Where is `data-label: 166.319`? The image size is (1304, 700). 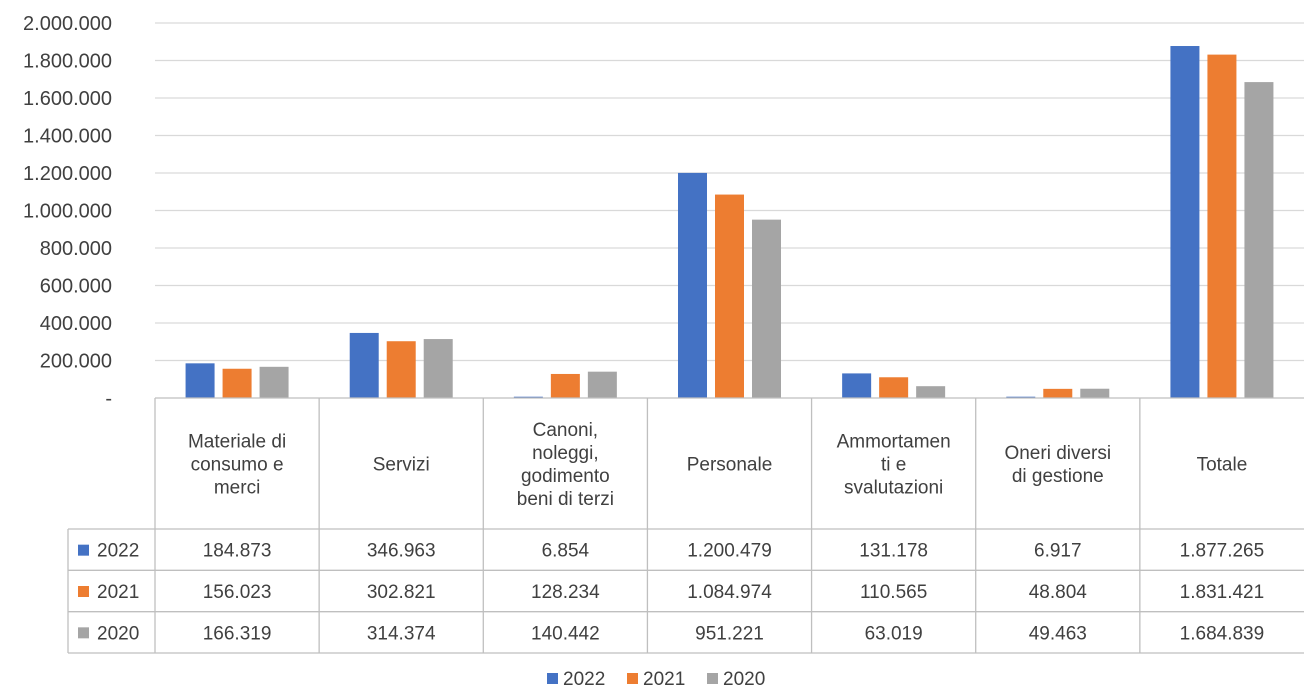
data-label: 166.319 is located at coordinates (237, 633).